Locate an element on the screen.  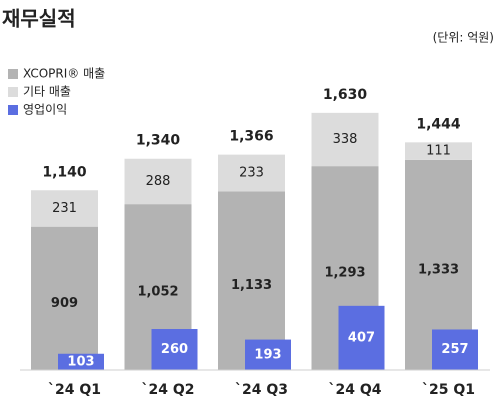
data-label: 1,333 is located at coordinates (438, 269).